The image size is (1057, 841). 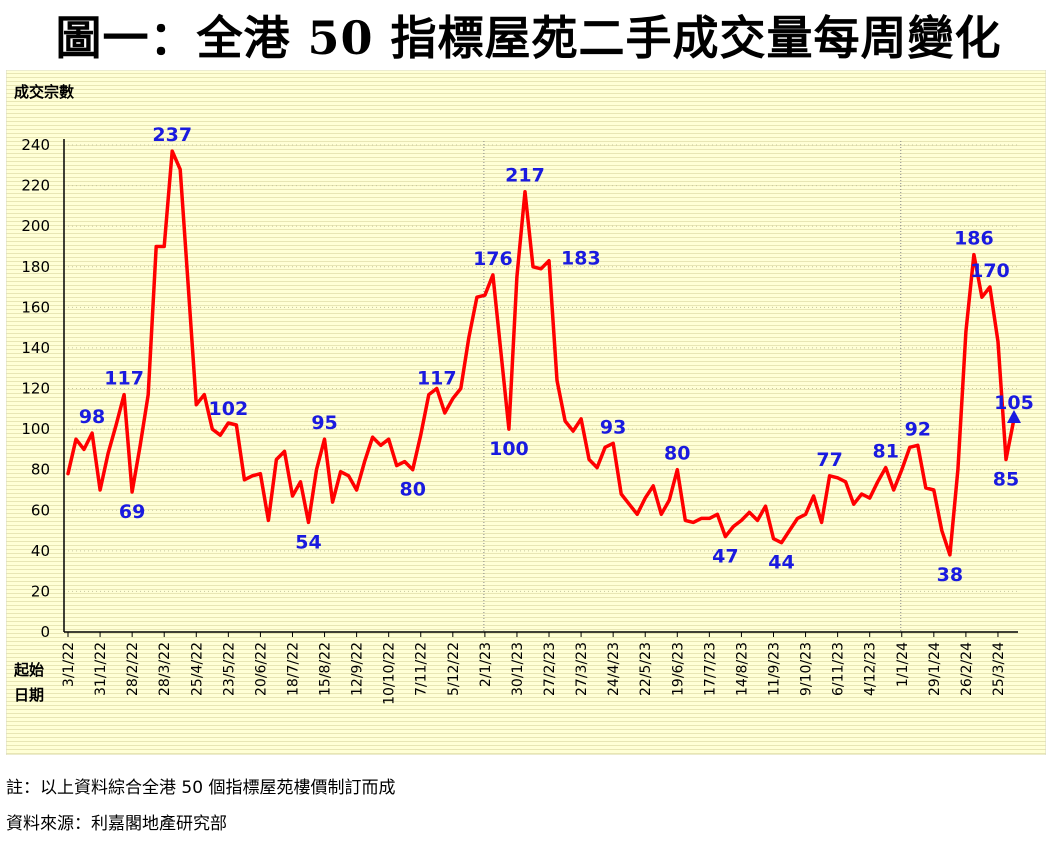 What do you see at coordinates (35, 429) in the screenshot?
I see `y-tick-label: 100` at bounding box center [35, 429].